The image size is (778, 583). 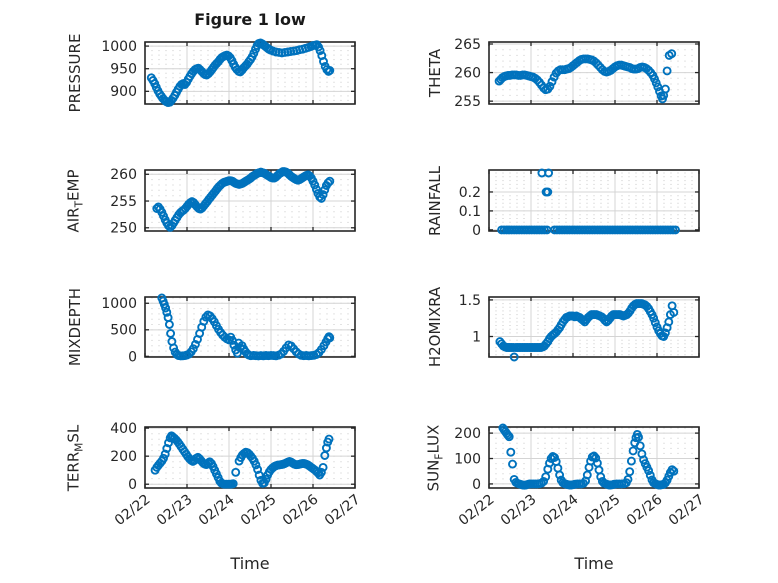 What do you see at coordinates (435, 200) in the screenshot?
I see `ylabel-rainfall: RAINFALL` at bounding box center [435, 200].